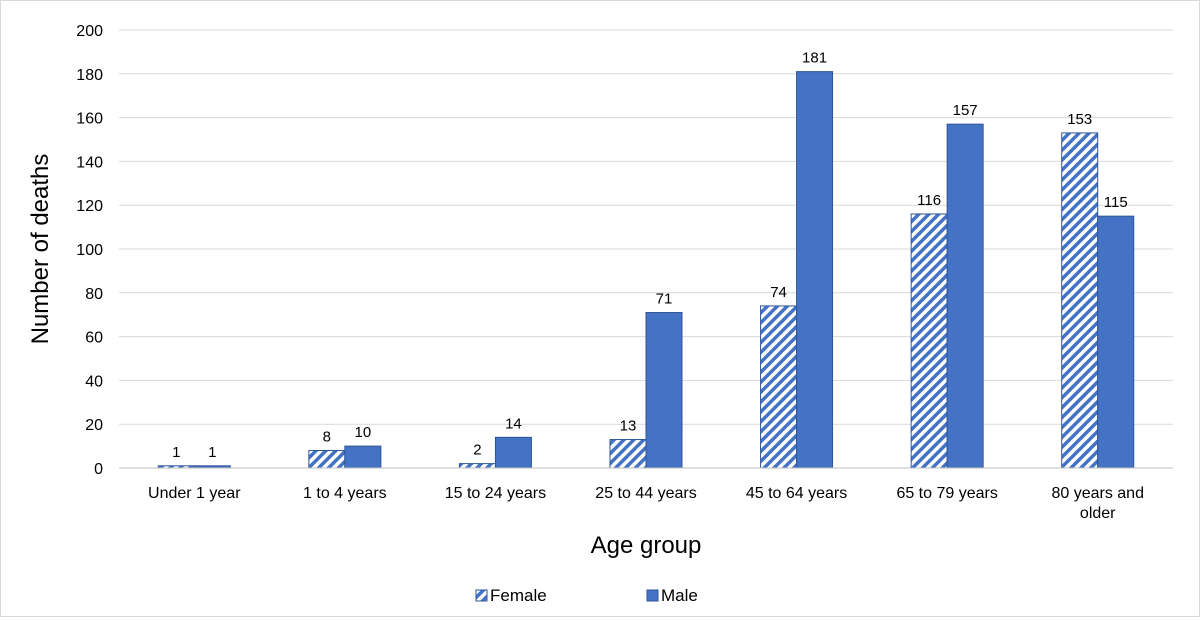 This screenshot has height=621, width=1200. Describe the element at coordinates (94, 381) in the screenshot. I see `y-tick-label: 40` at that location.